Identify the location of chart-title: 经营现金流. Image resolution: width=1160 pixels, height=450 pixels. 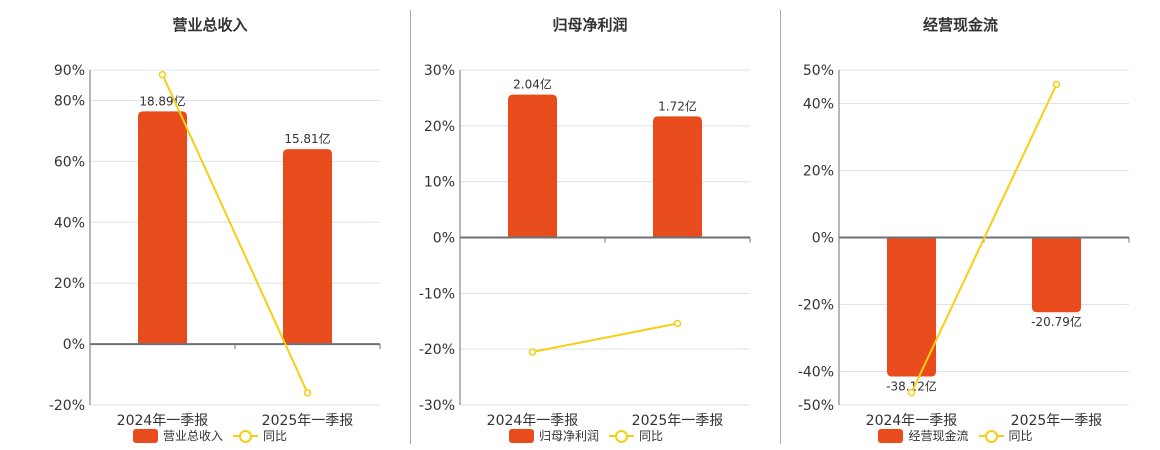
(960, 25).